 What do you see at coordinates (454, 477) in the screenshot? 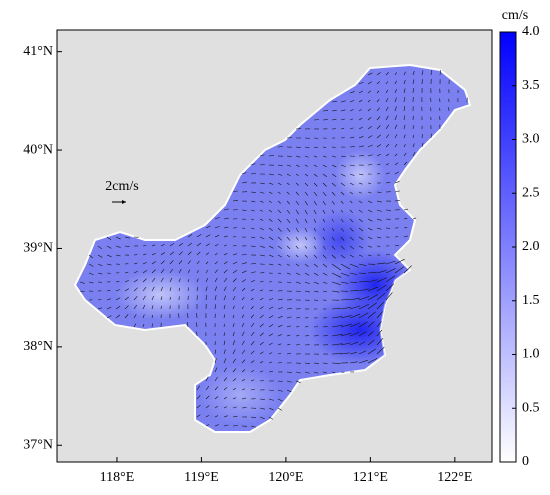
I see `x-tick-label: 122°E` at bounding box center [454, 477].